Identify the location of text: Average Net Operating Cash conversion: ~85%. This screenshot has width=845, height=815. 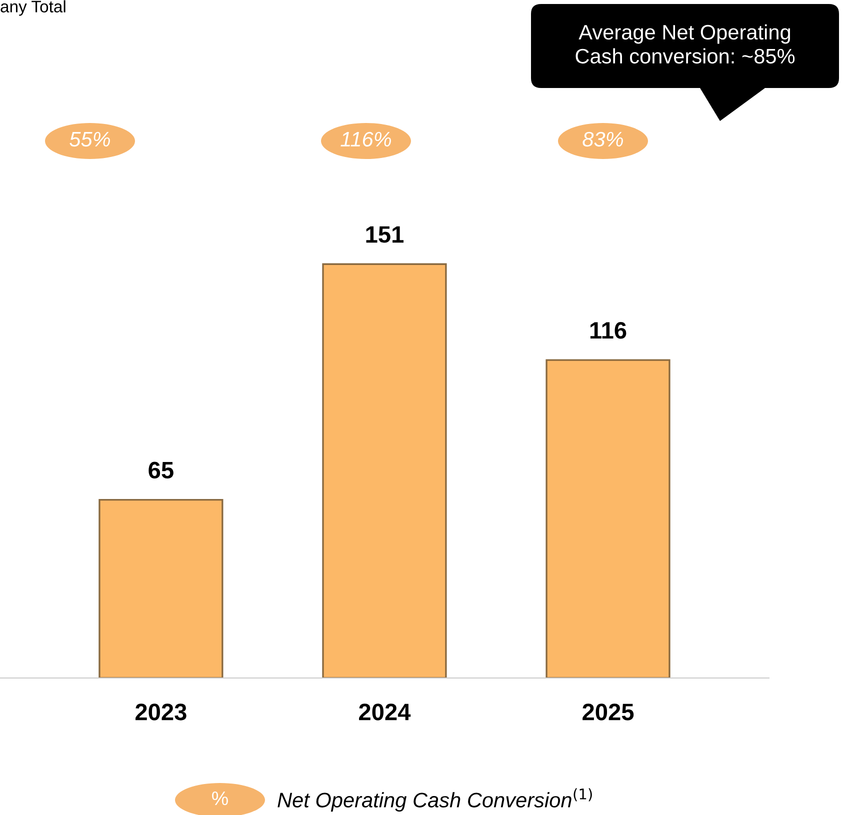
(685, 44).